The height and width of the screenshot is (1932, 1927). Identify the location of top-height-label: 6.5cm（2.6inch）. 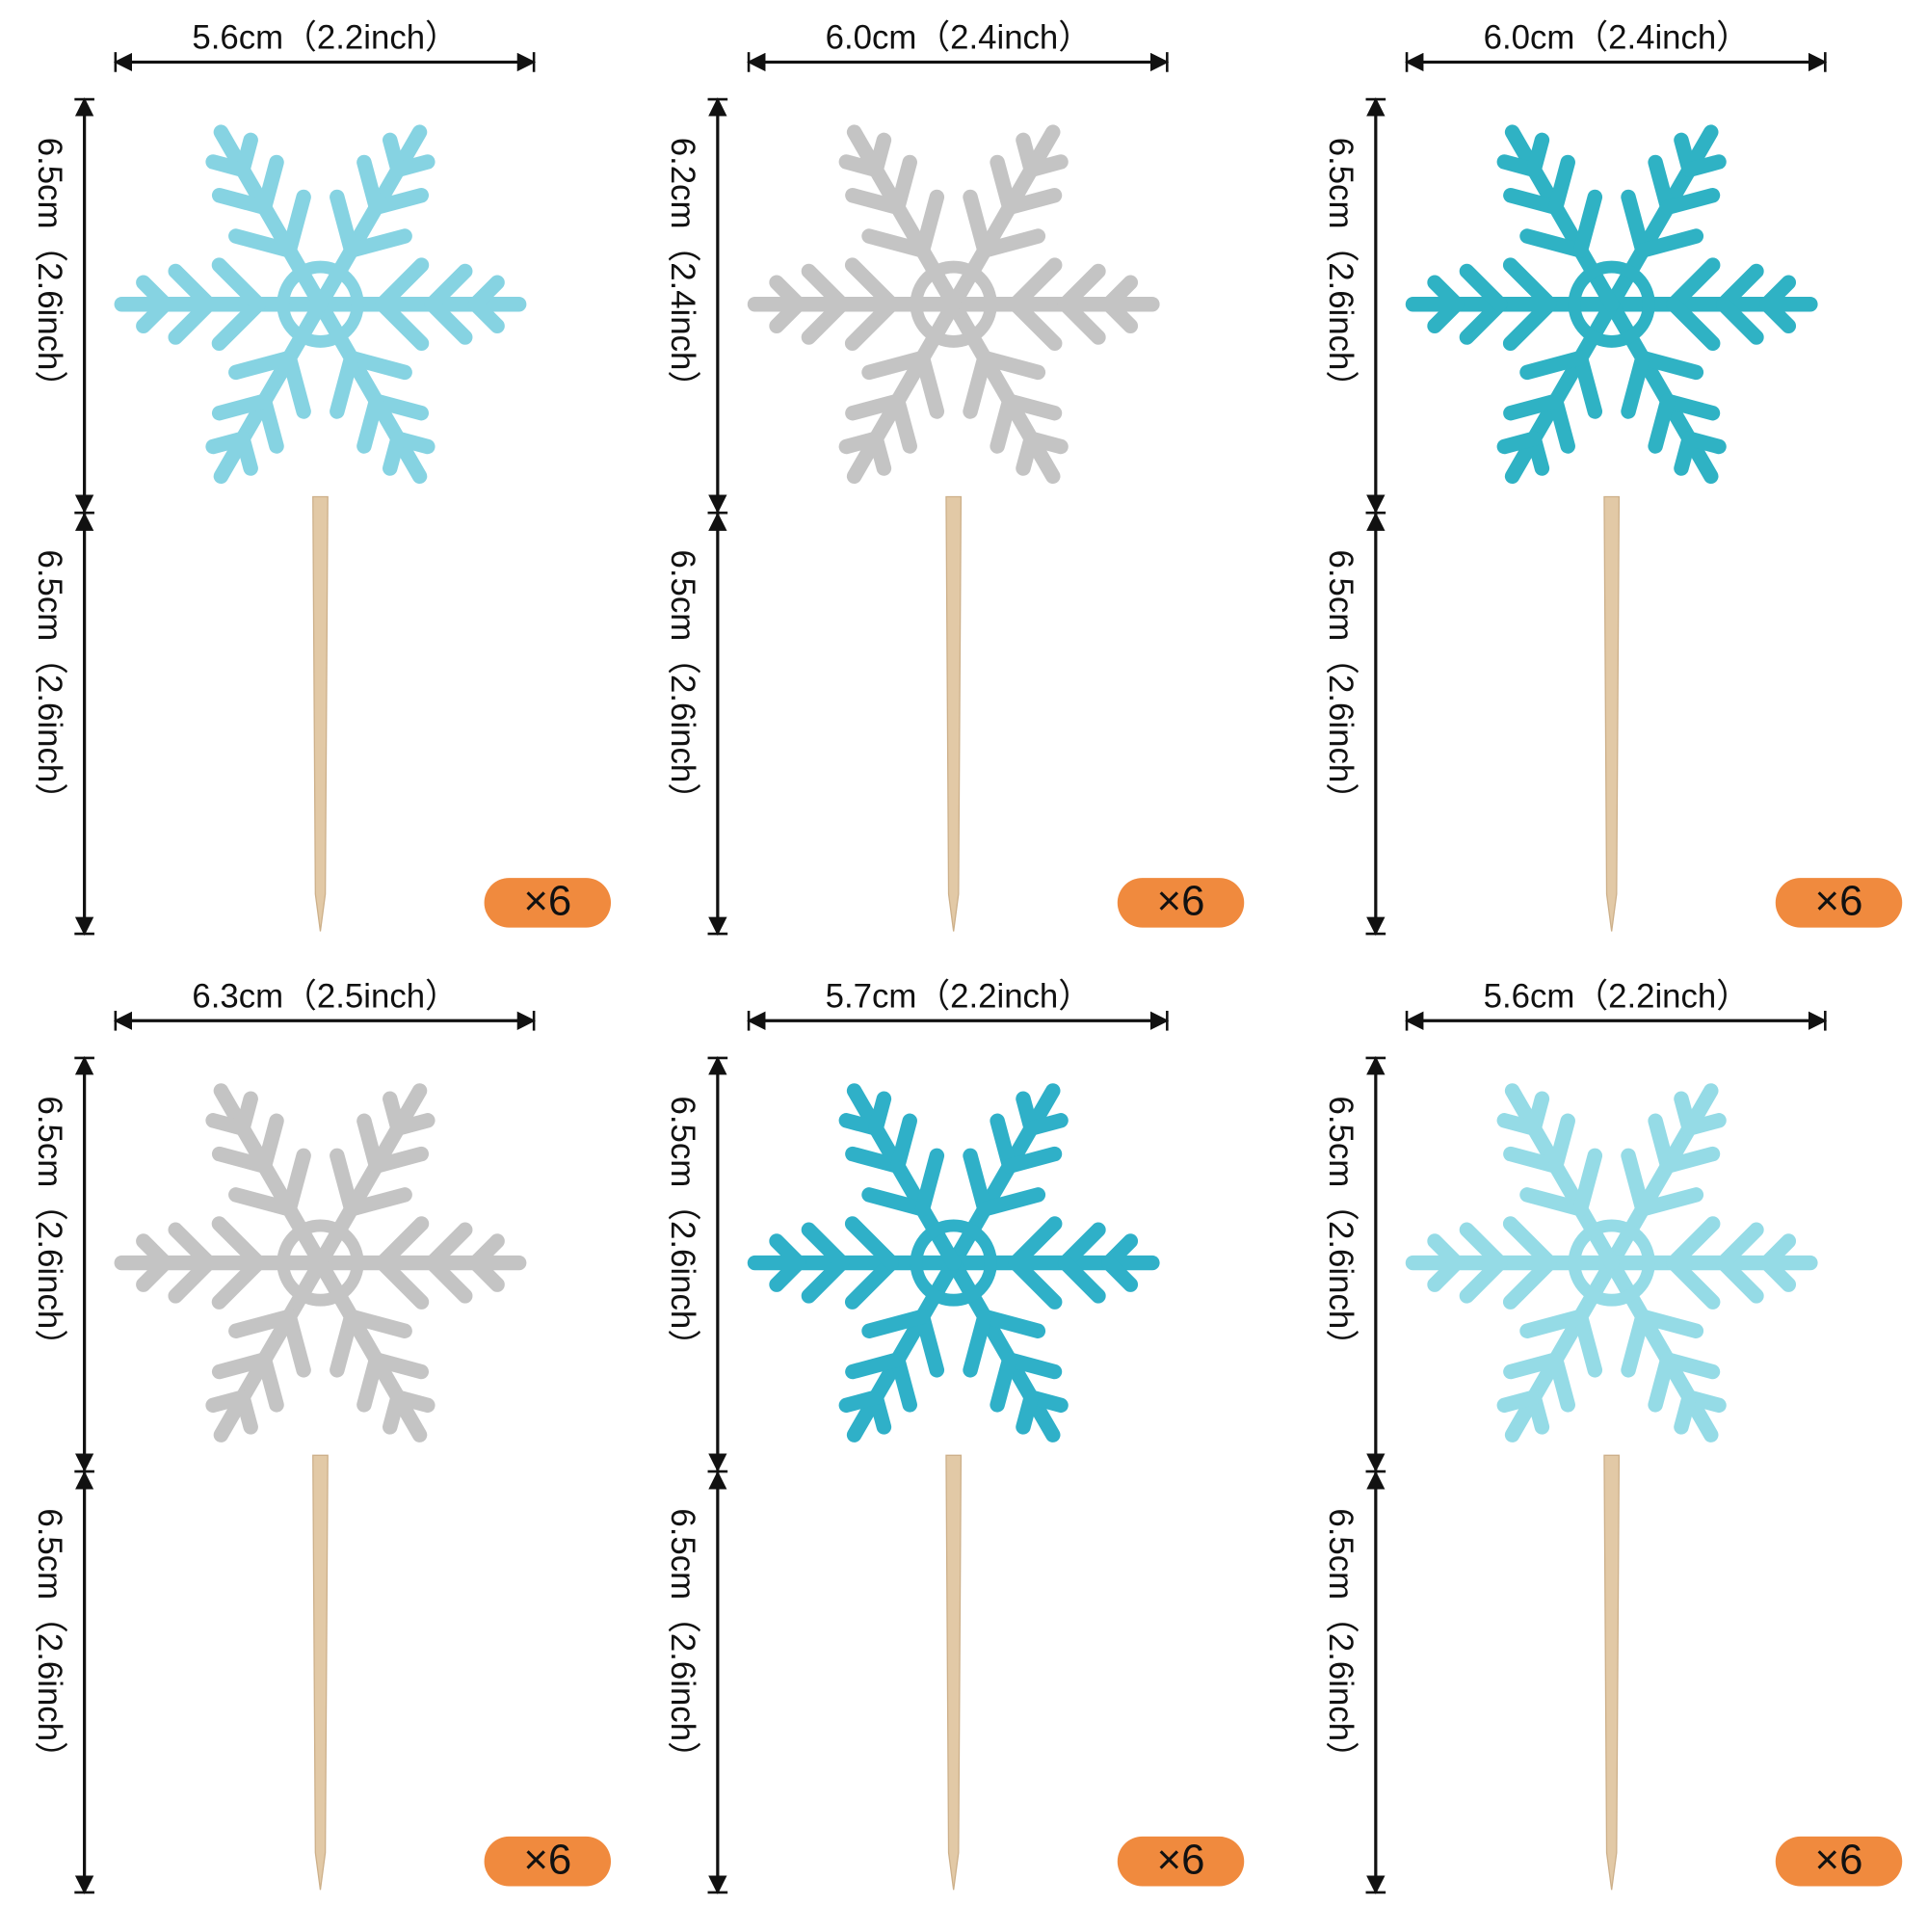
(1341, 271).